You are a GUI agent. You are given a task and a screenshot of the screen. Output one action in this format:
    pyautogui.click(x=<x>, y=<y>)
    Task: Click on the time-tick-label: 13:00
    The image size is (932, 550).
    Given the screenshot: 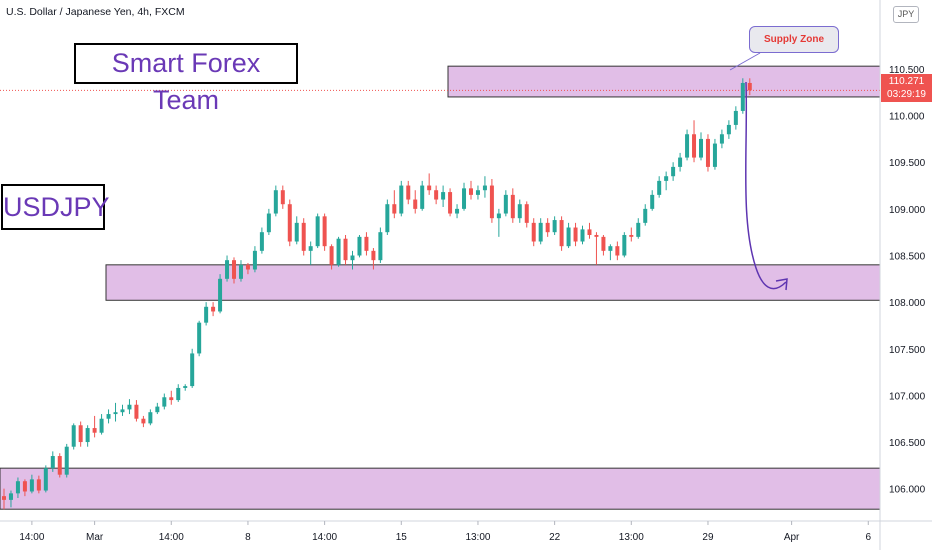 What is the action you would take?
    pyautogui.click(x=631, y=537)
    